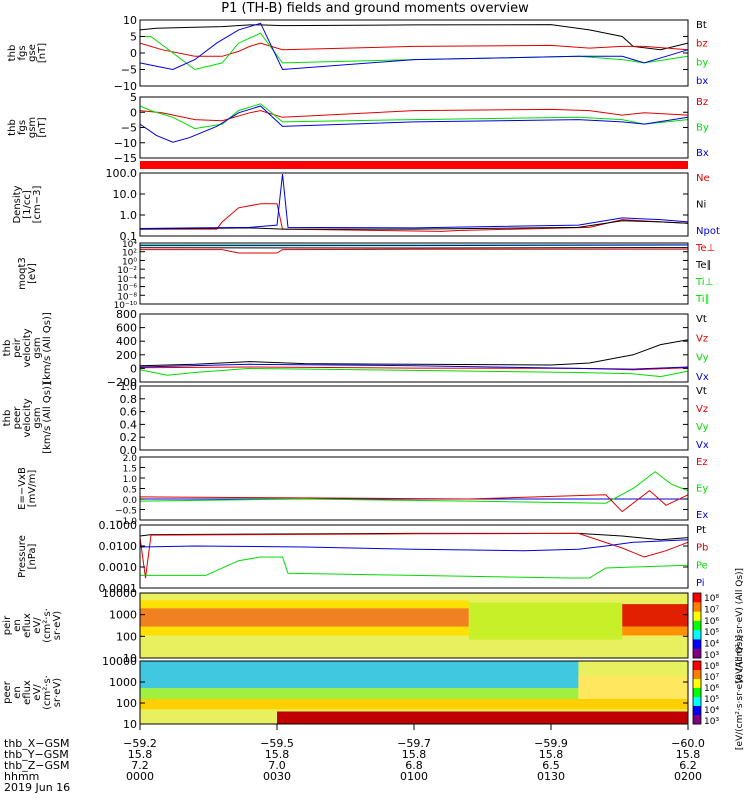 The width and height of the screenshot is (750, 800). Describe the element at coordinates (129, 245) in the screenshot. I see `y-tick-label: 10⁴` at that location.